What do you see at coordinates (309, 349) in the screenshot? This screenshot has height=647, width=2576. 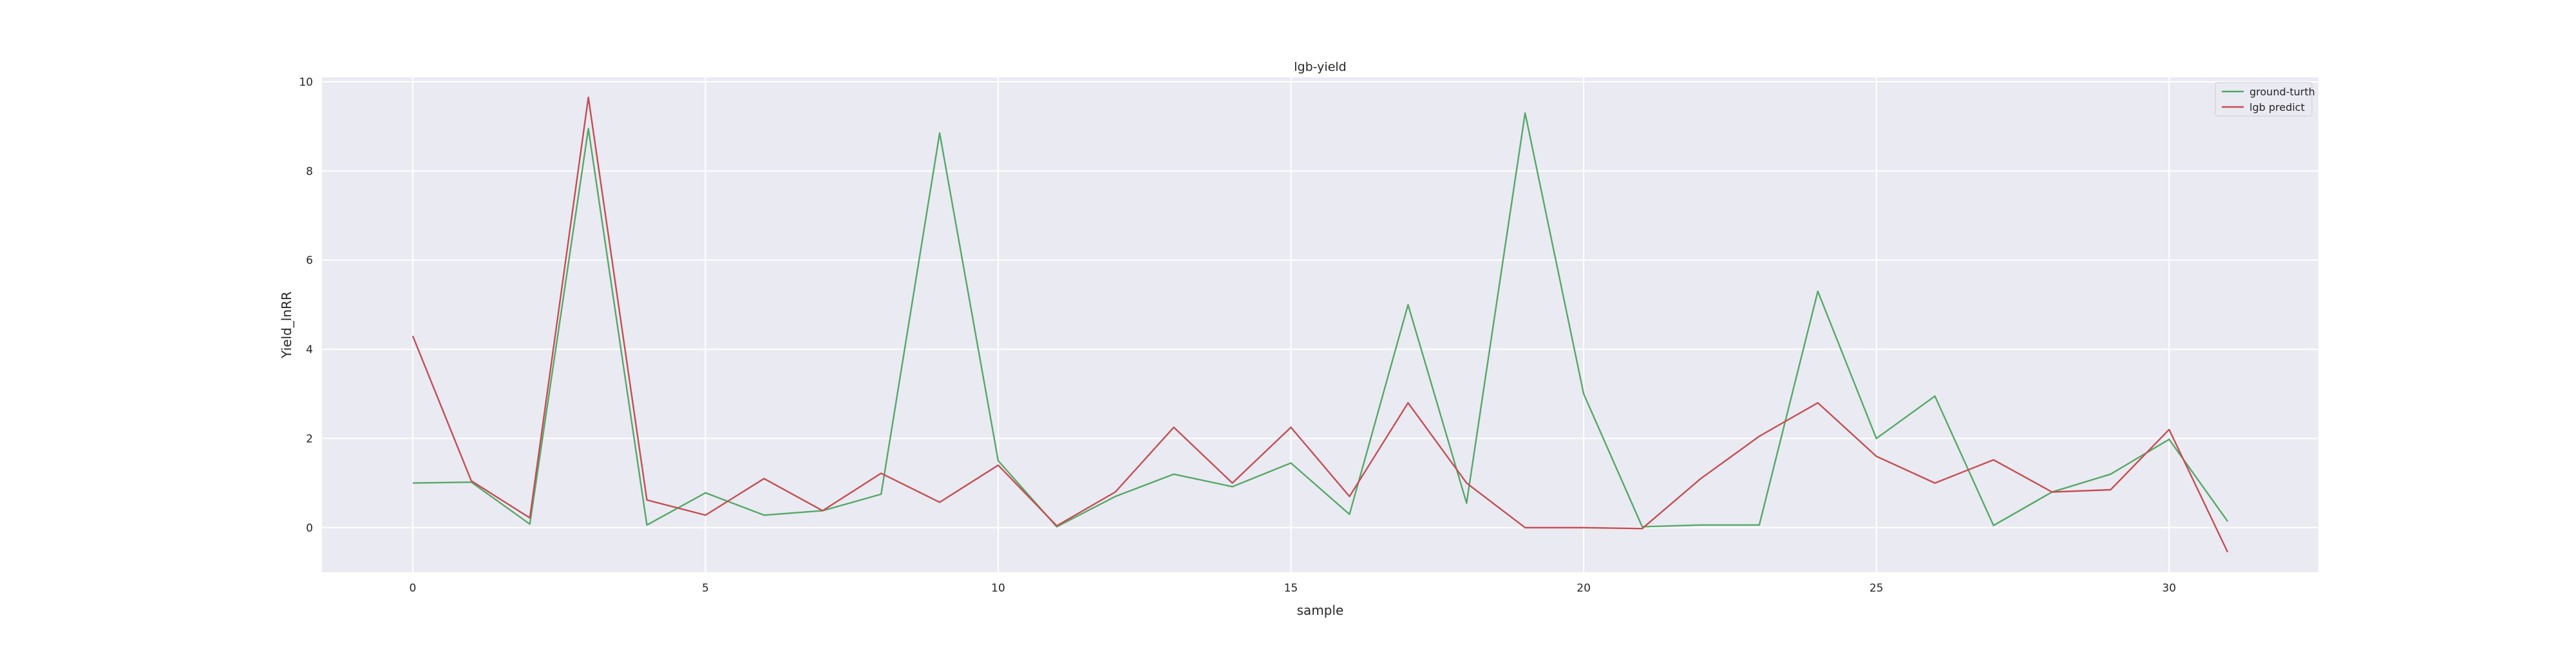 I see `y-tick-label: 4` at bounding box center [309, 349].